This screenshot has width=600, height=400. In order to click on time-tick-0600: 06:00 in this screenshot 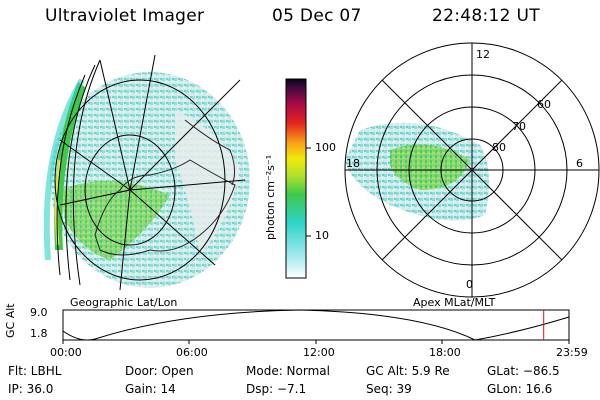, I will do `click(192, 352)`.